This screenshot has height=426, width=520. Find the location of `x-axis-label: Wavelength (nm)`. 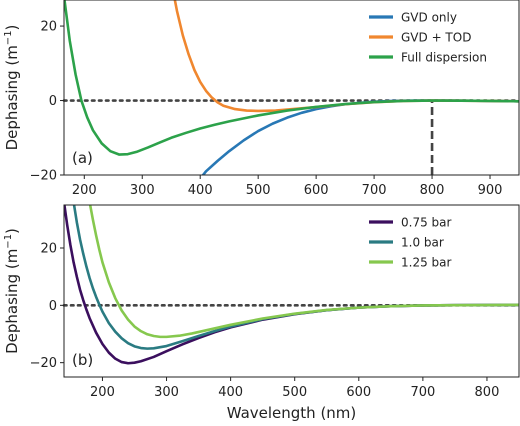

x-axis-label: Wavelength (nm) is located at coordinates (292, 413).